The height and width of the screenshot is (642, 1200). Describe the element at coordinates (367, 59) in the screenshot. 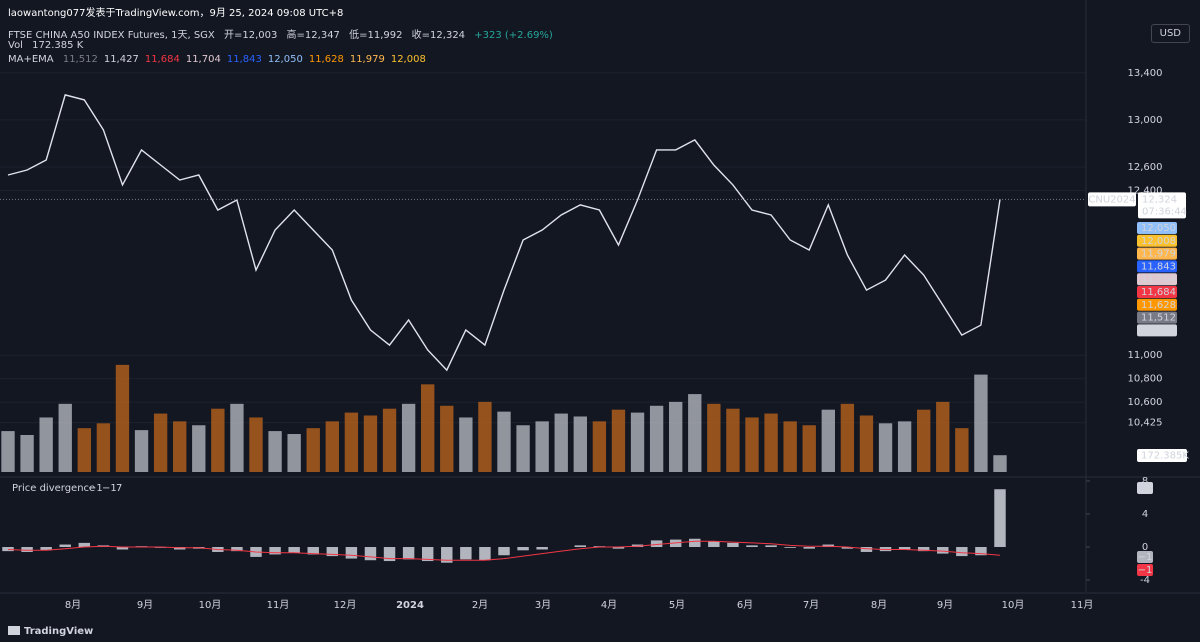

I see `ma-value: 11,979` at that location.